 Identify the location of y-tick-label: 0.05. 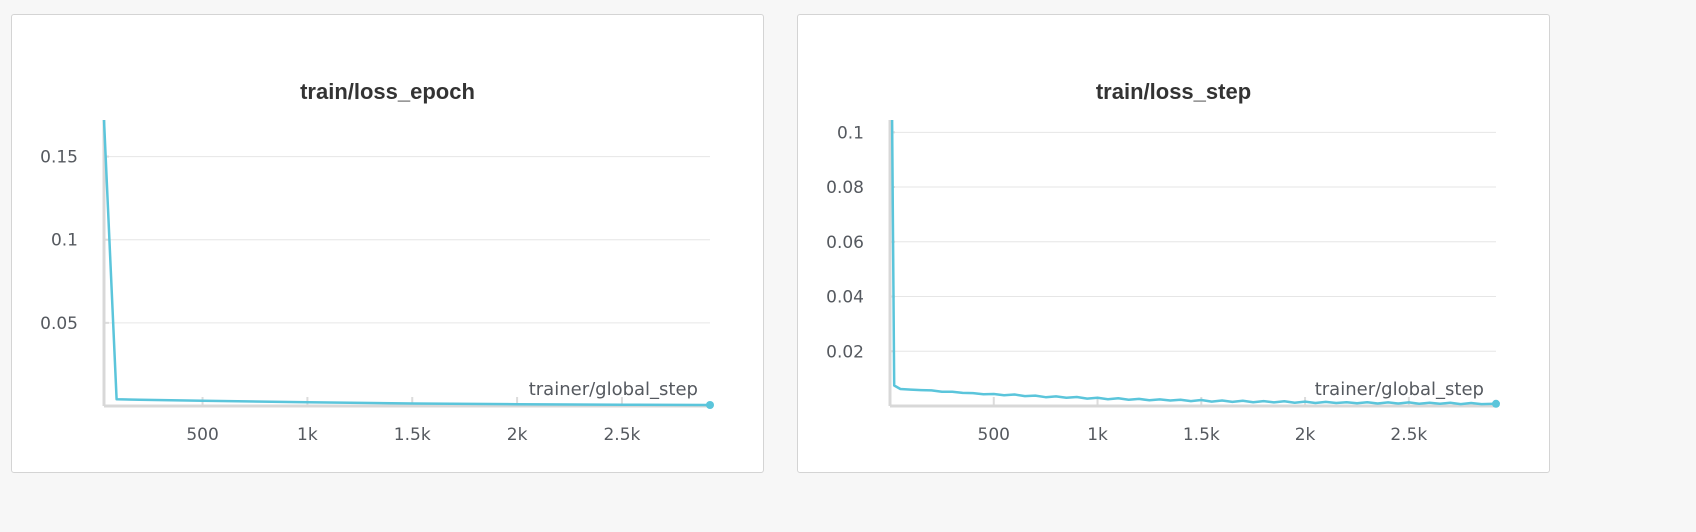
(59, 324).